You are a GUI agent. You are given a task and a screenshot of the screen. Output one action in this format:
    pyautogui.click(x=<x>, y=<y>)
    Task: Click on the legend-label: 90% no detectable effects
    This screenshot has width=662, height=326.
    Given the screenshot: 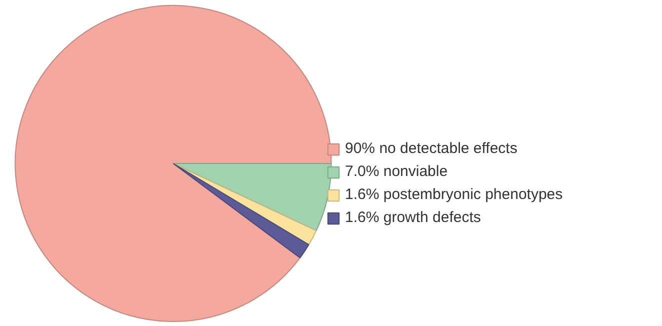 What is the action you would take?
    pyautogui.click(x=431, y=148)
    